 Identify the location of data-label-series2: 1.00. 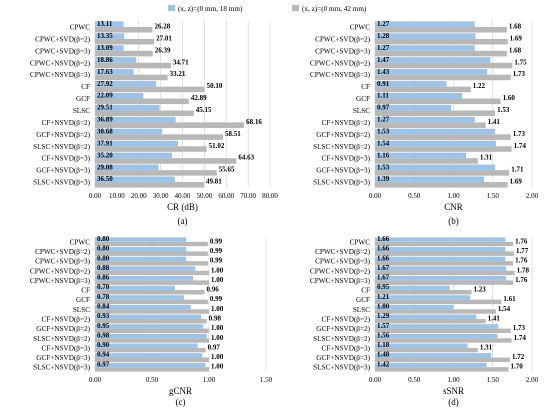
(217, 367).